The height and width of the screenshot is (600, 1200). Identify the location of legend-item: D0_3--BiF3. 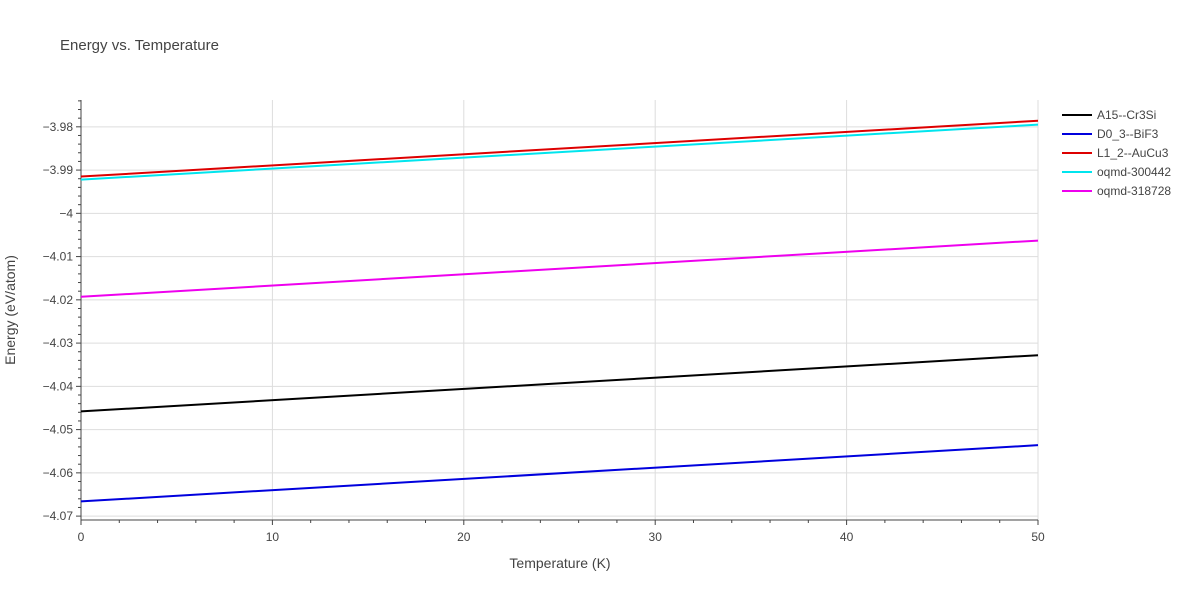
(1110, 134).